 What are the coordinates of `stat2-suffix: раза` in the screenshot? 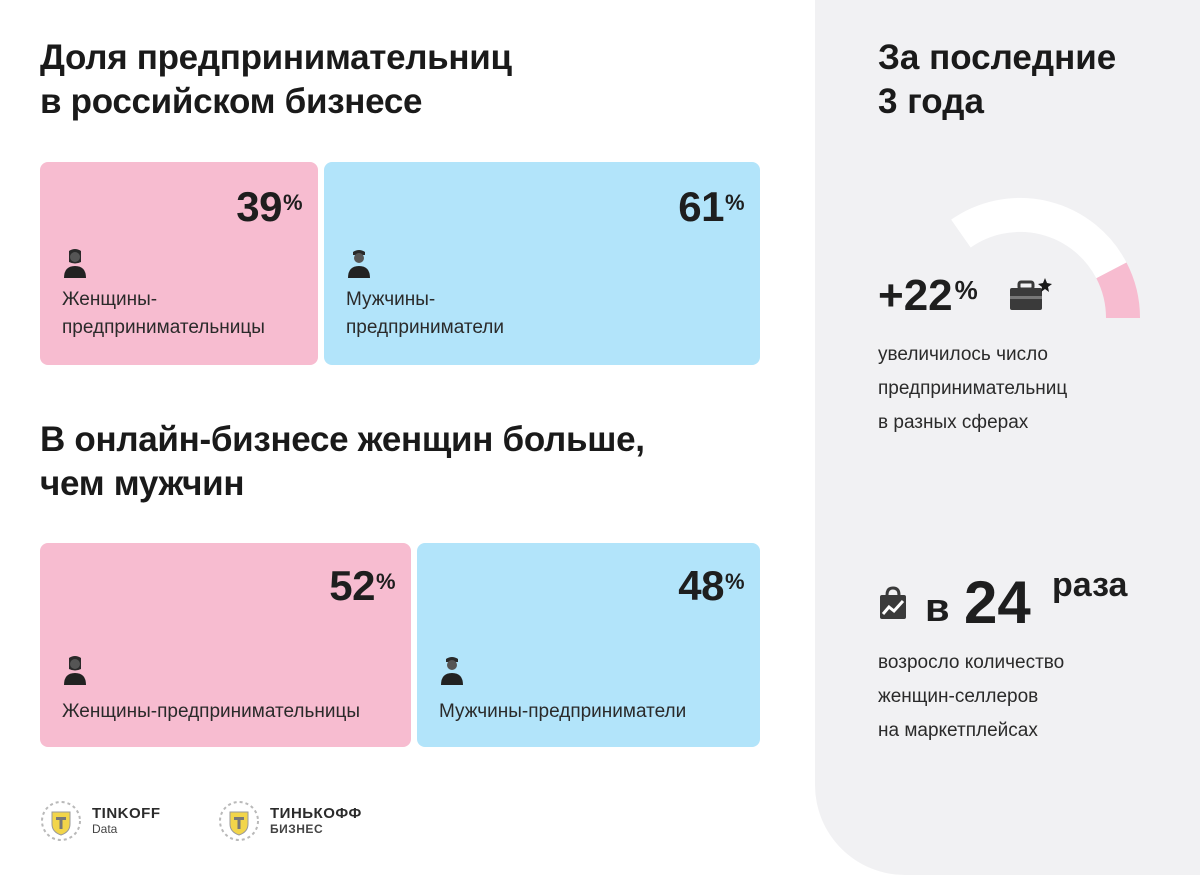 It's located at (1090, 585).